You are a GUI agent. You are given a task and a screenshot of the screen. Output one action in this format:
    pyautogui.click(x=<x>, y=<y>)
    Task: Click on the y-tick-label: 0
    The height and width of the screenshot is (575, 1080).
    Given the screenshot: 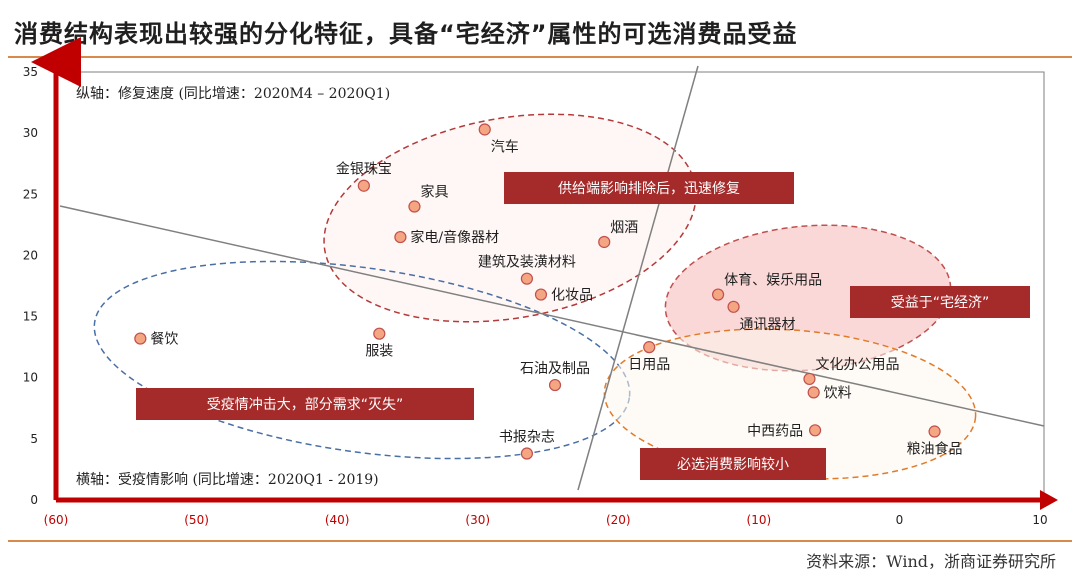 What is the action you would take?
    pyautogui.click(x=34, y=500)
    